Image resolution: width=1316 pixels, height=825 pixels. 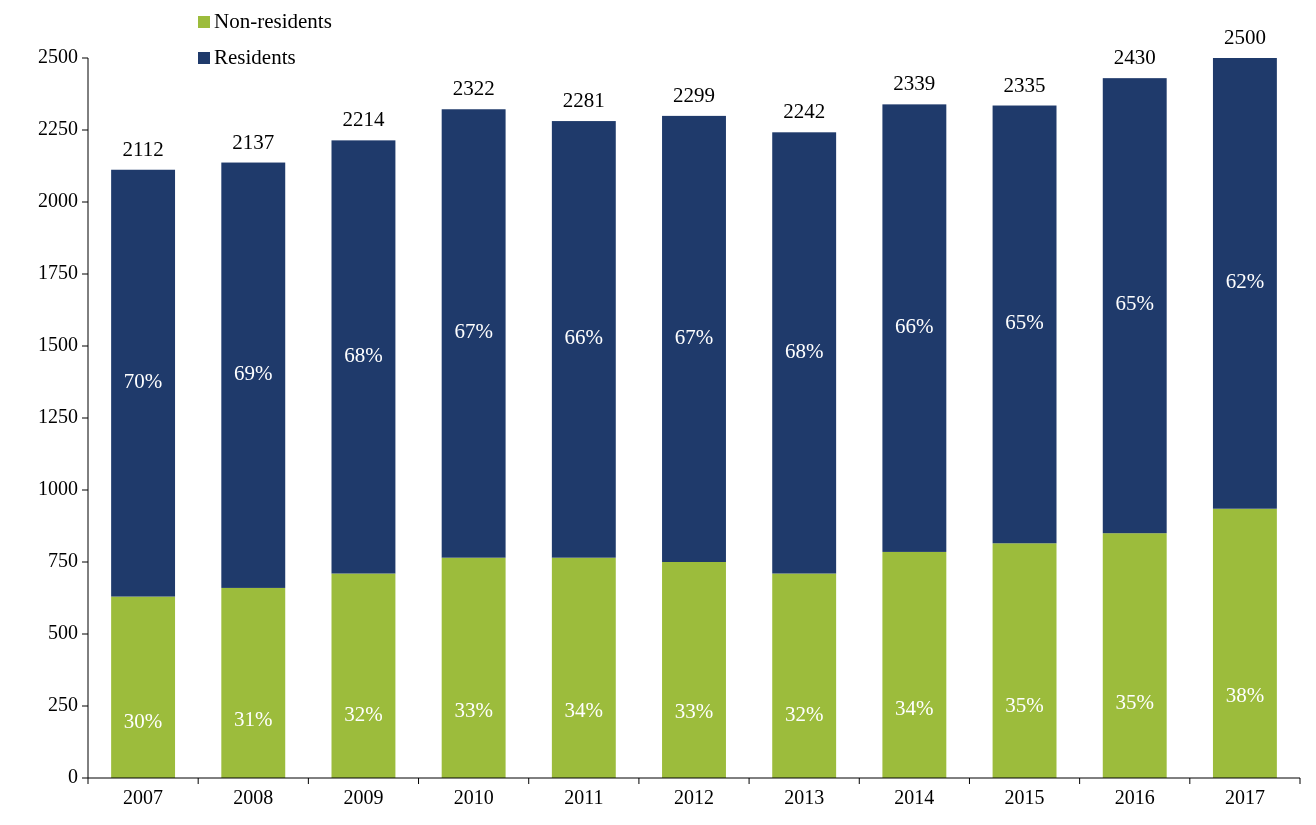 What do you see at coordinates (253, 141) in the screenshot?
I see `total-label: 2137` at bounding box center [253, 141].